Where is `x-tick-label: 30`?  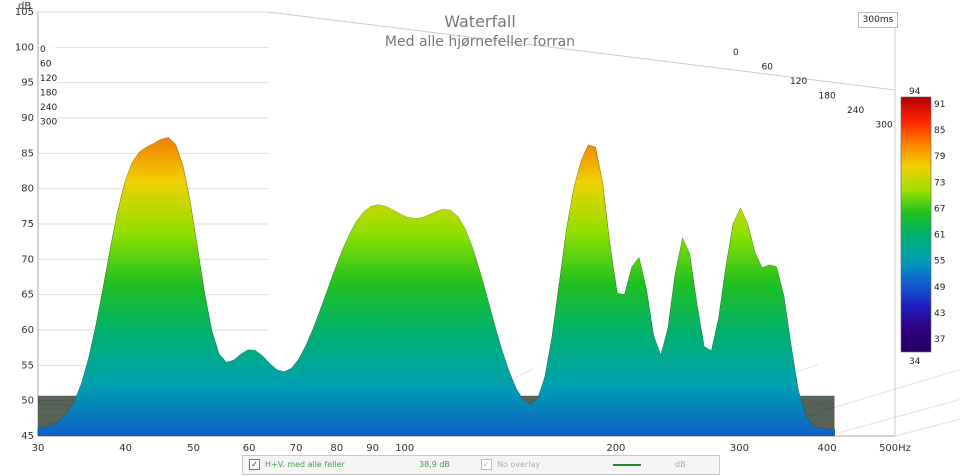
x-tick-label: 30 is located at coordinates (38, 448).